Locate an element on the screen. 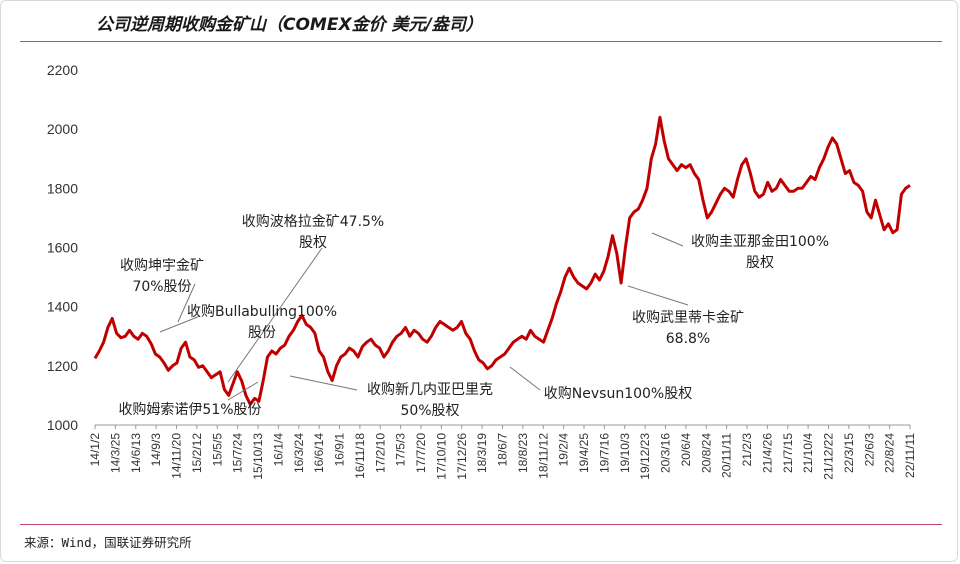  x-tick-label: 21/10/4 is located at coordinates (808, 453).